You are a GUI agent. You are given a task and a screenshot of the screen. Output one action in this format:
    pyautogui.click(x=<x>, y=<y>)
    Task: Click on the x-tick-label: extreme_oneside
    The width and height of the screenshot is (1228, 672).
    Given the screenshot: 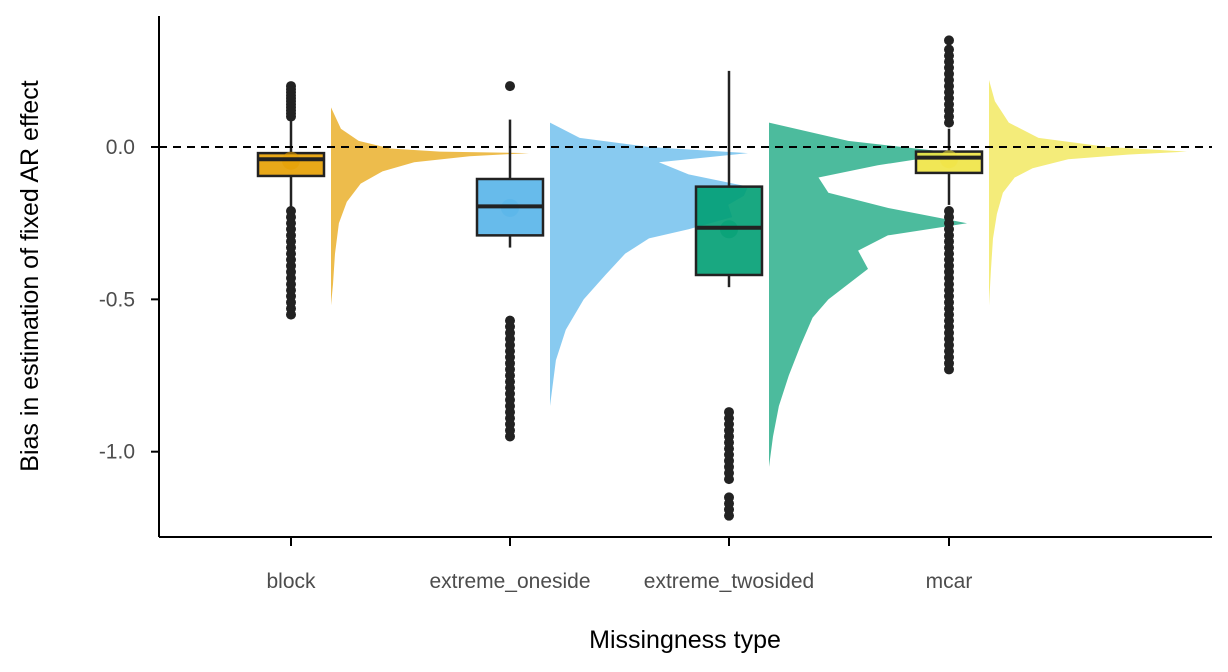 What is the action you would take?
    pyautogui.click(x=509, y=581)
    